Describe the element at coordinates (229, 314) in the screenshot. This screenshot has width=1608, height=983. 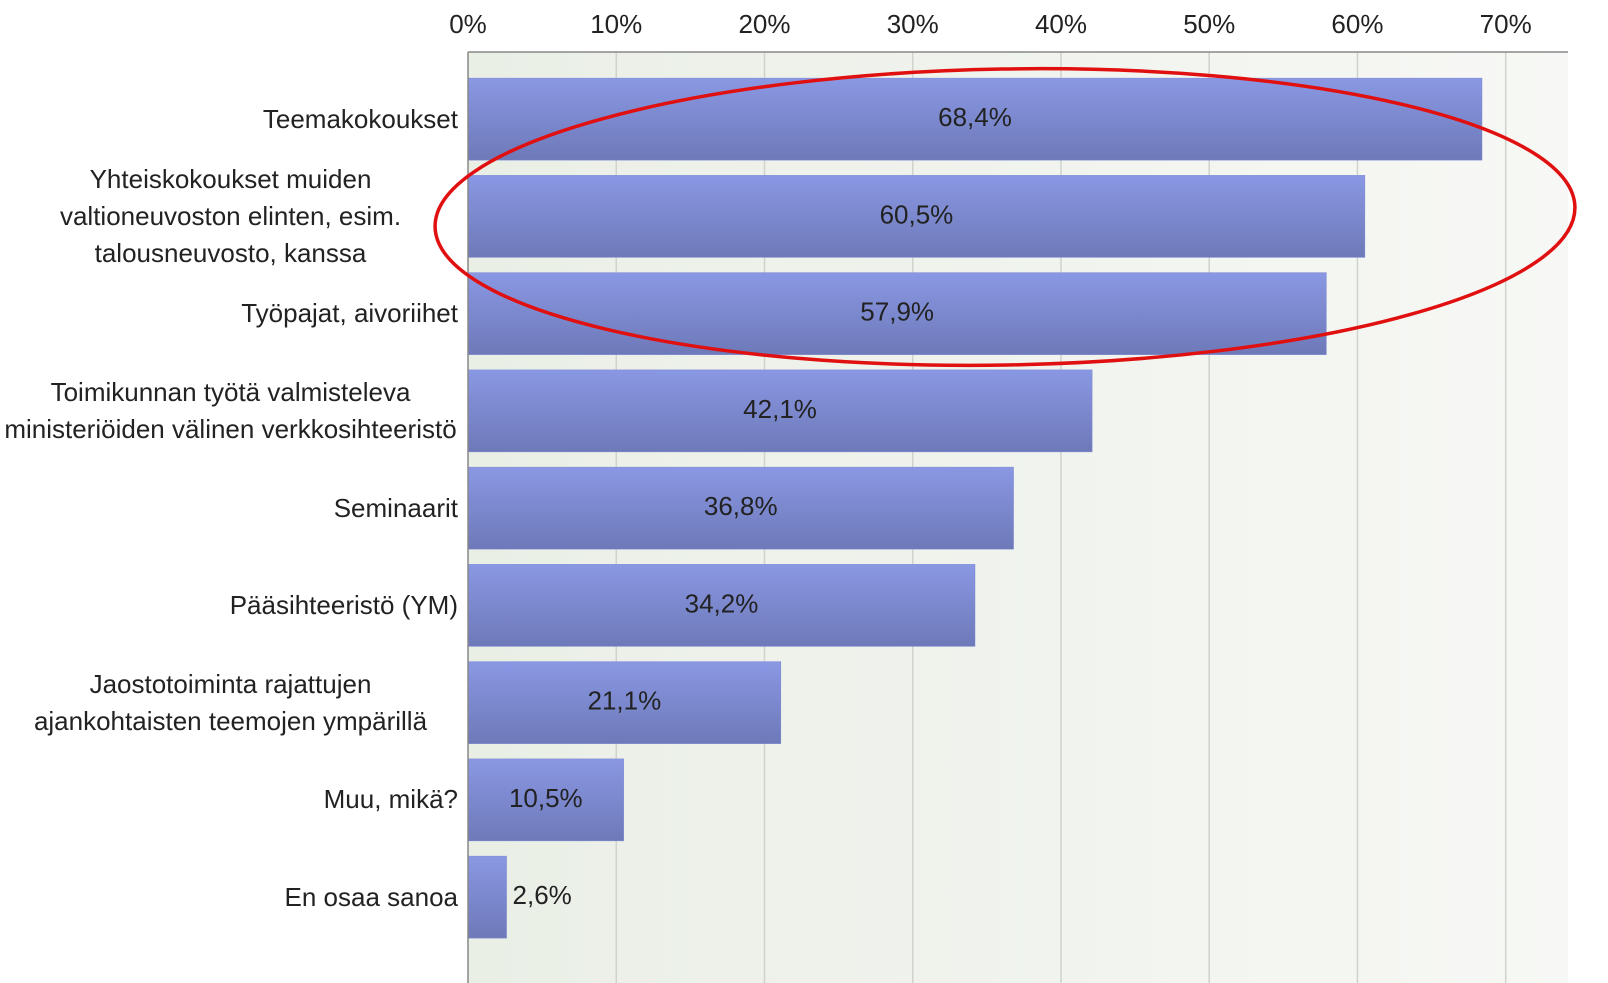
I see `category-label: Työpajat, aivoriihet` at that location.